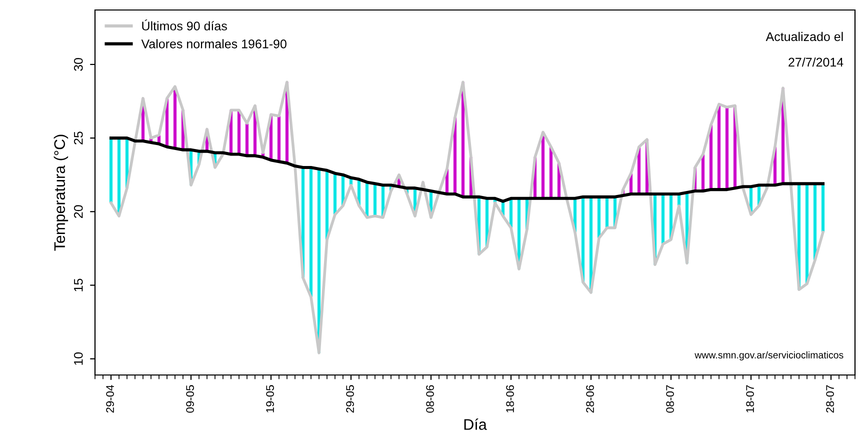 This screenshot has height=447, width=859. What do you see at coordinates (78, 211) in the screenshot?
I see `y-tick-label: 20` at bounding box center [78, 211].